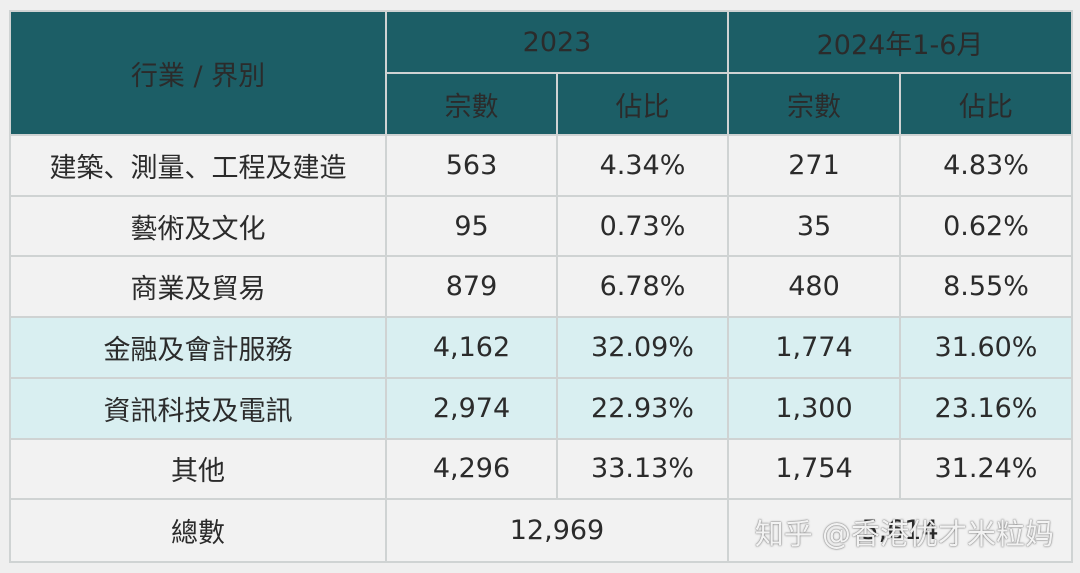 Image resolution: width=1080 pixels, height=573 pixels. Describe the element at coordinates (471, 469) in the screenshot. I see `count-2023-cell: 4,296` at that location.